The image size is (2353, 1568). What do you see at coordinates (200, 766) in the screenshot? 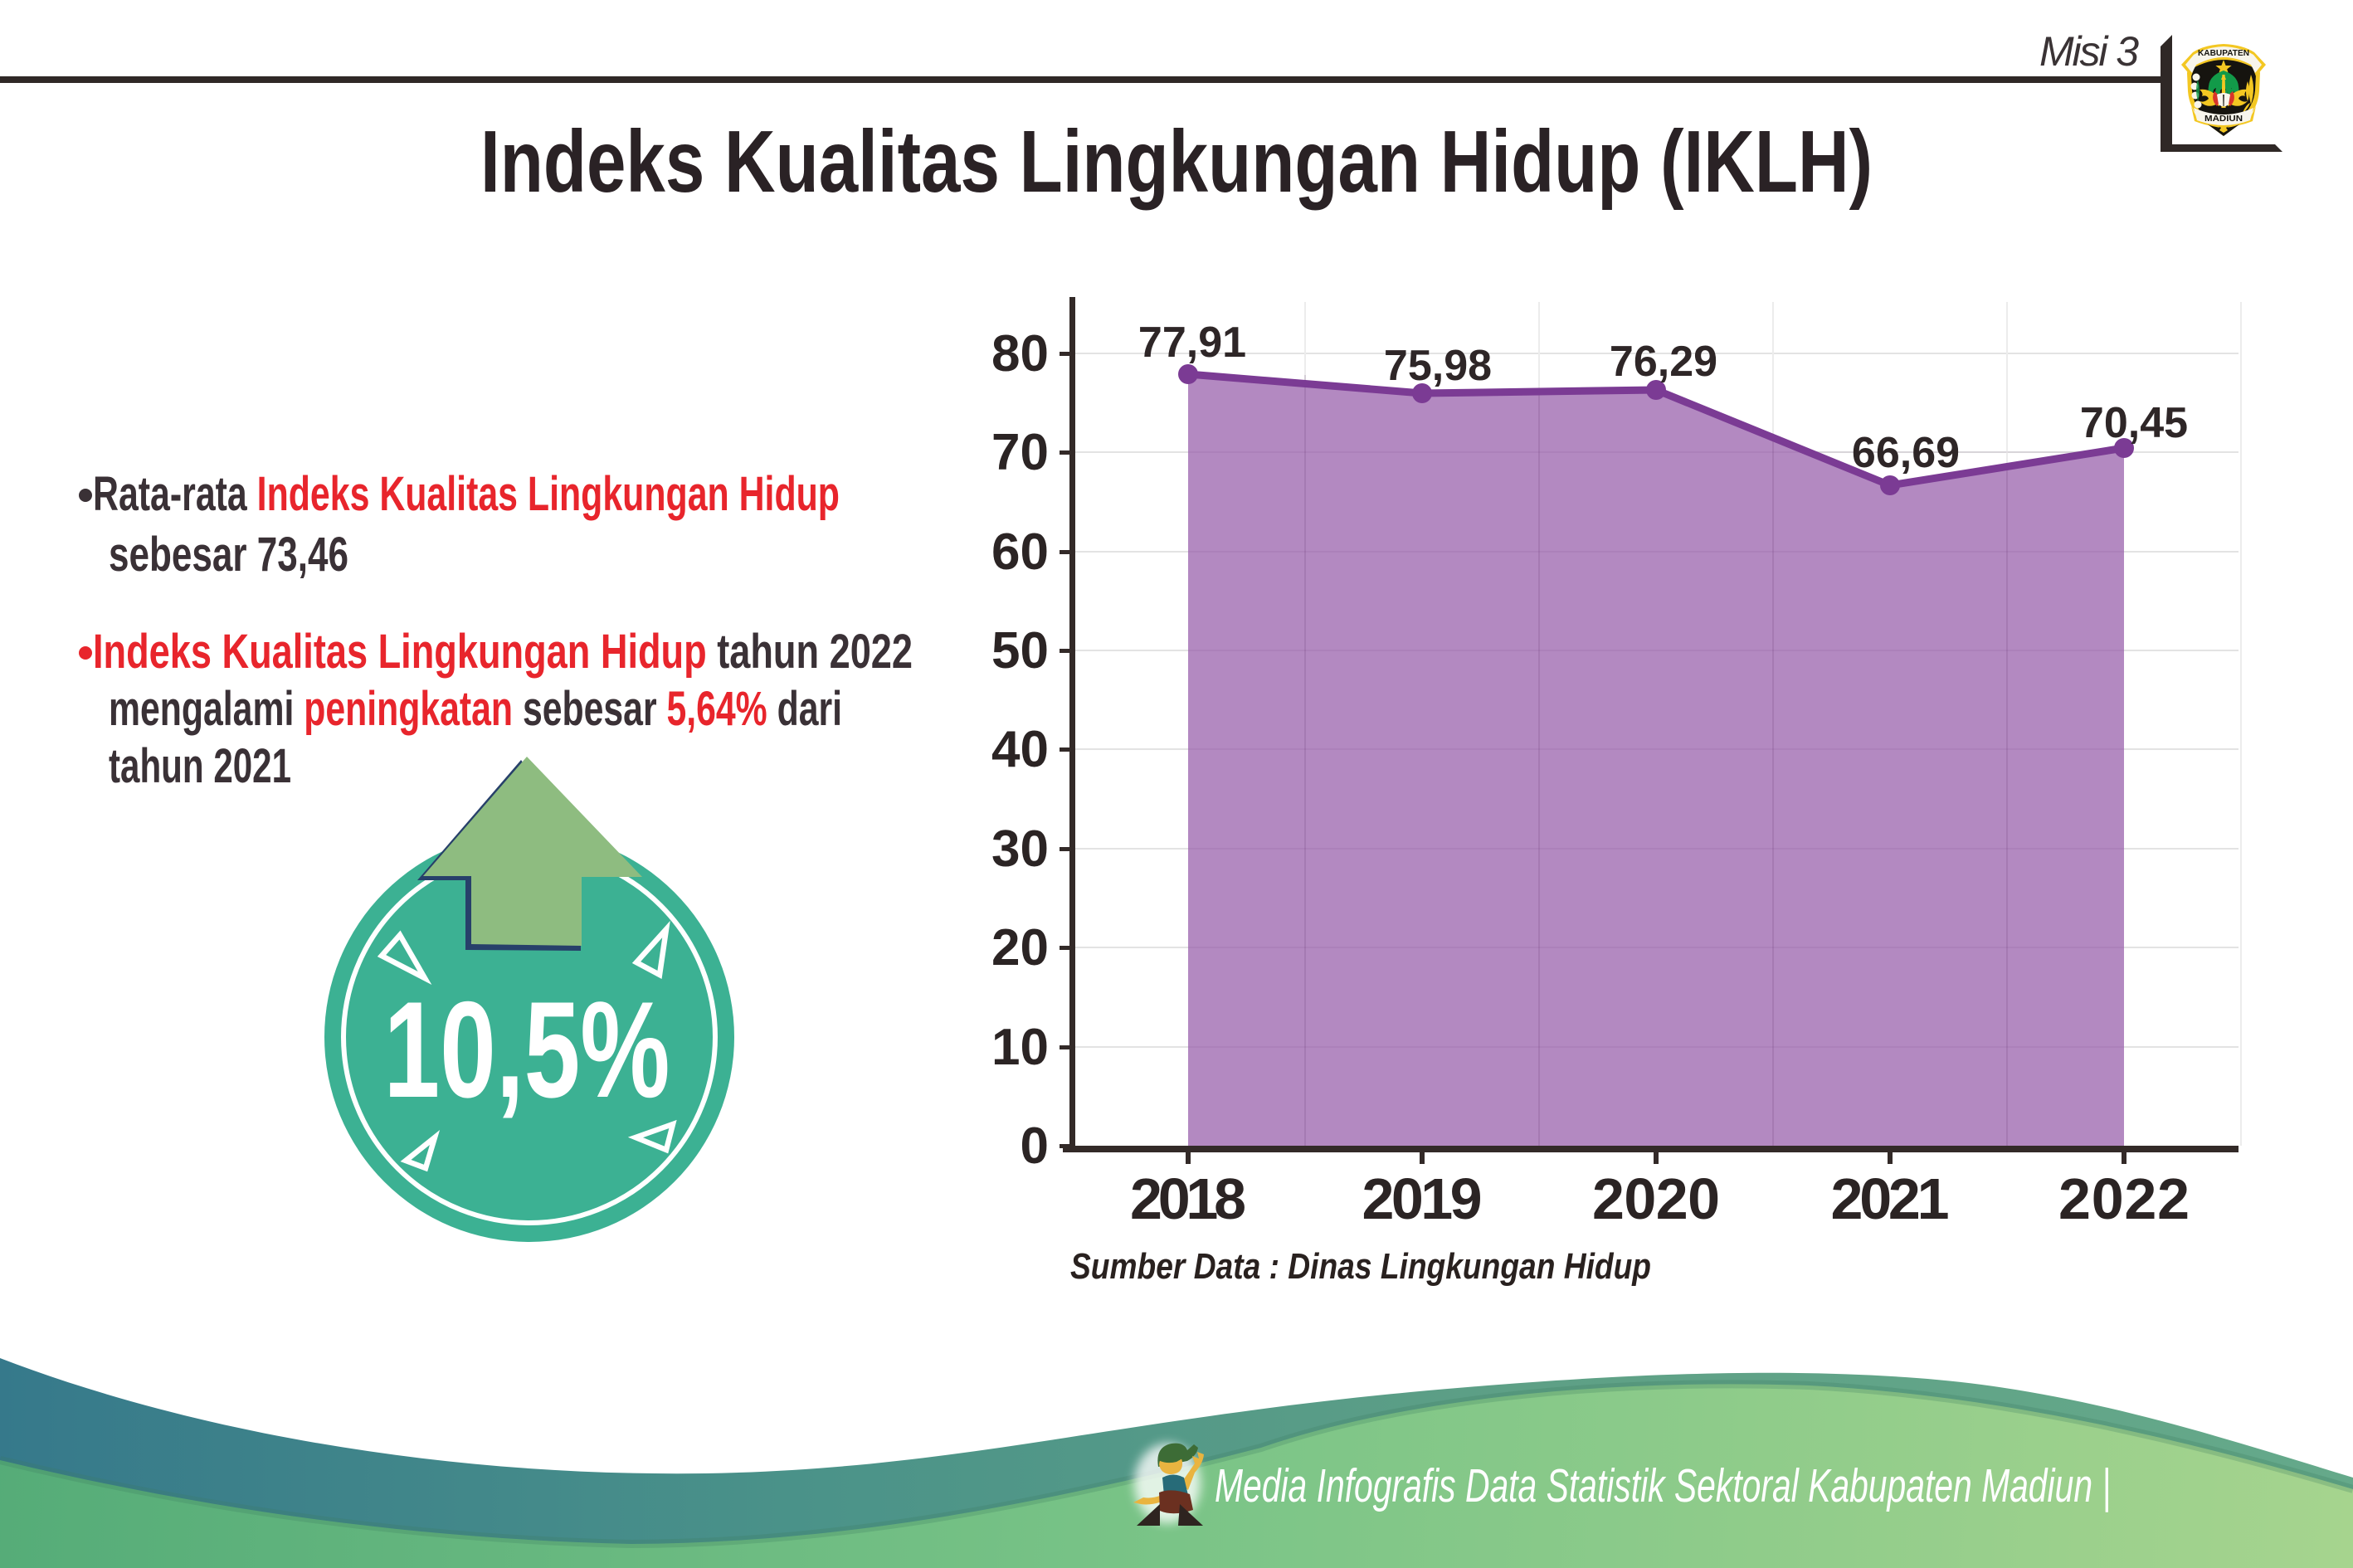
I see `svg-text: tahun 2021` at bounding box center [200, 766].